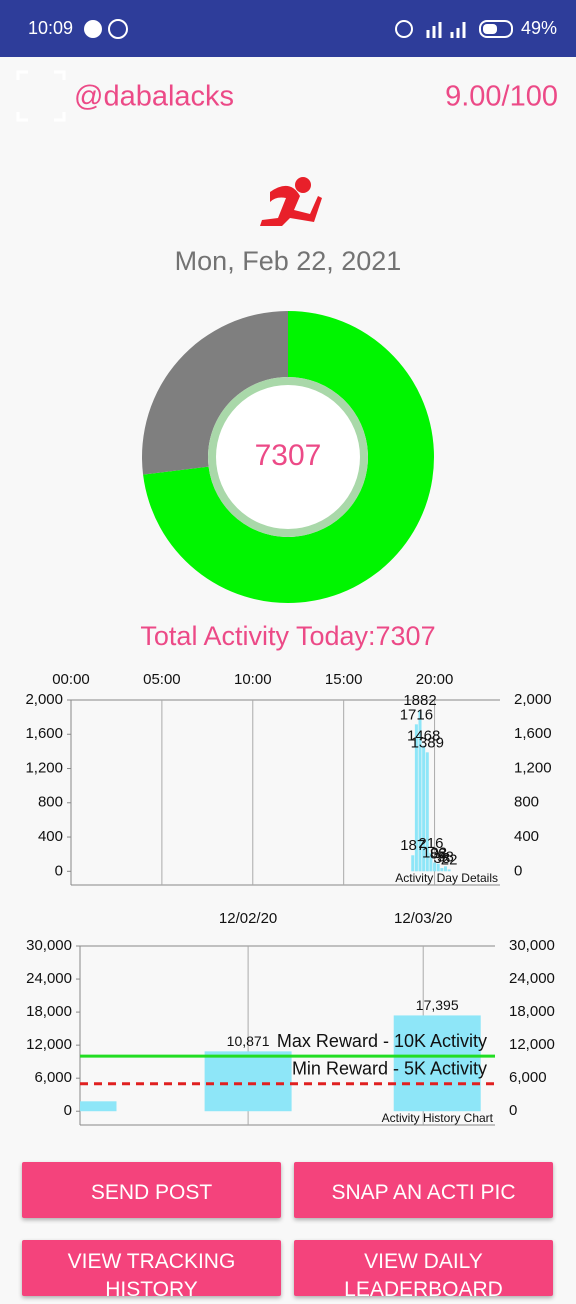 The width and height of the screenshot is (576, 1304). I want to click on y2-tick-label: 30,000, so click(532, 945).